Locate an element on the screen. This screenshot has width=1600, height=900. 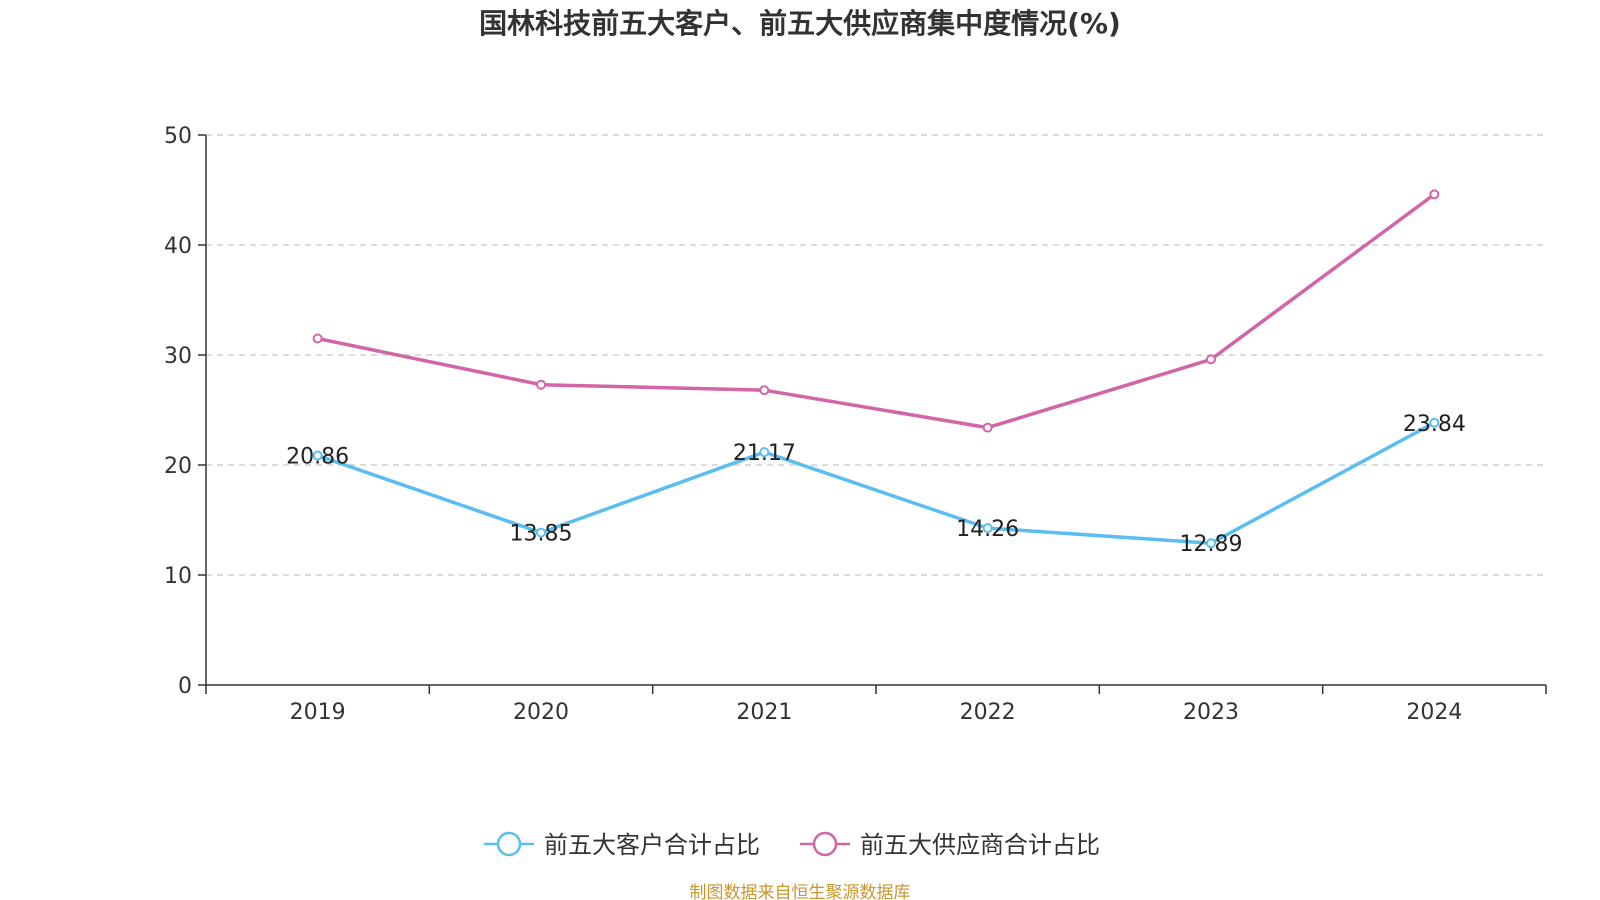
chart-title: 国林科技前五大客户、前五大供应商集中度情况(%) is located at coordinates (800, 23).